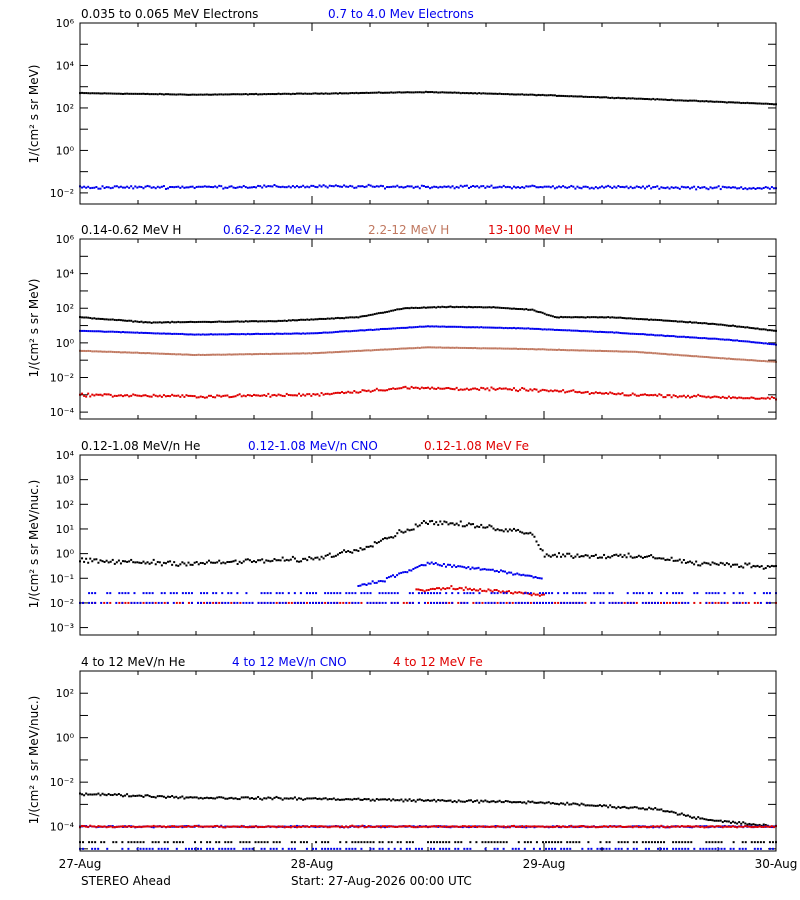  I want to click on x-tick-label: 27-Aug, so click(80, 864).